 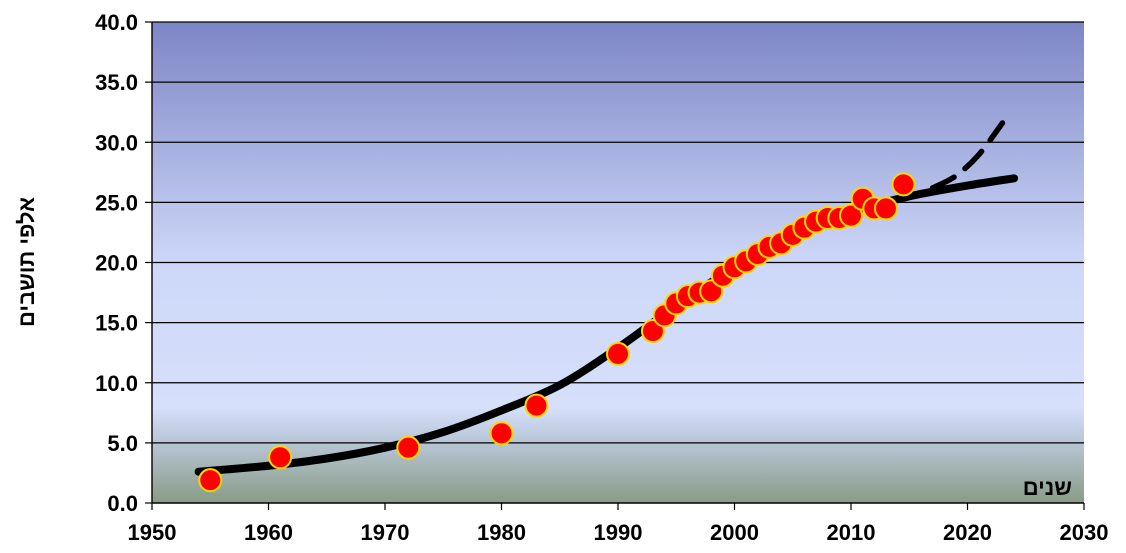 I want to click on x-tick-label: 1950, so click(x=152, y=532).